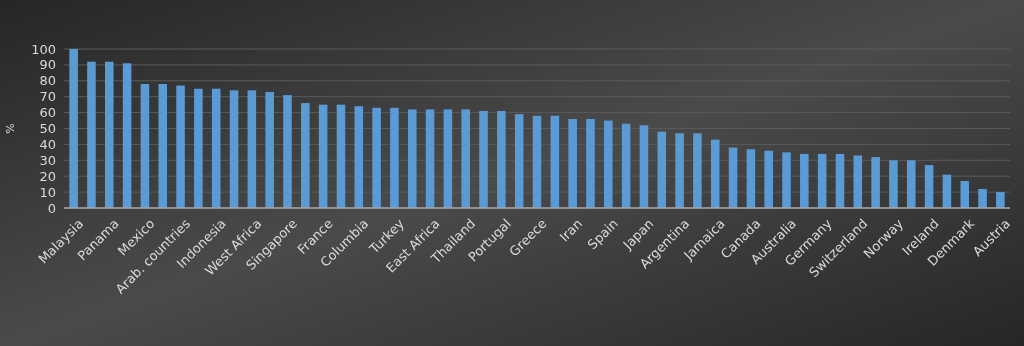 The width and height of the screenshot is (1024, 346). Describe the element at coordinates (51, 208) in the screenshot. I see `y-tick-label: 0` at that location.